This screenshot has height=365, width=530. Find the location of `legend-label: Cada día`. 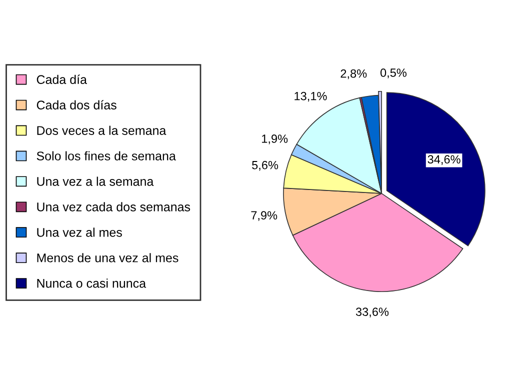

legend-label: Cada día is located at coordinates (61, 79).